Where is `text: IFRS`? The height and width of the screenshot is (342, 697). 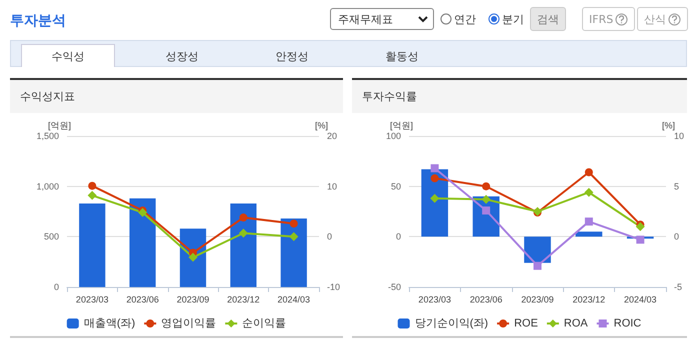
text: IFRS is located at coordinates (609, 19).